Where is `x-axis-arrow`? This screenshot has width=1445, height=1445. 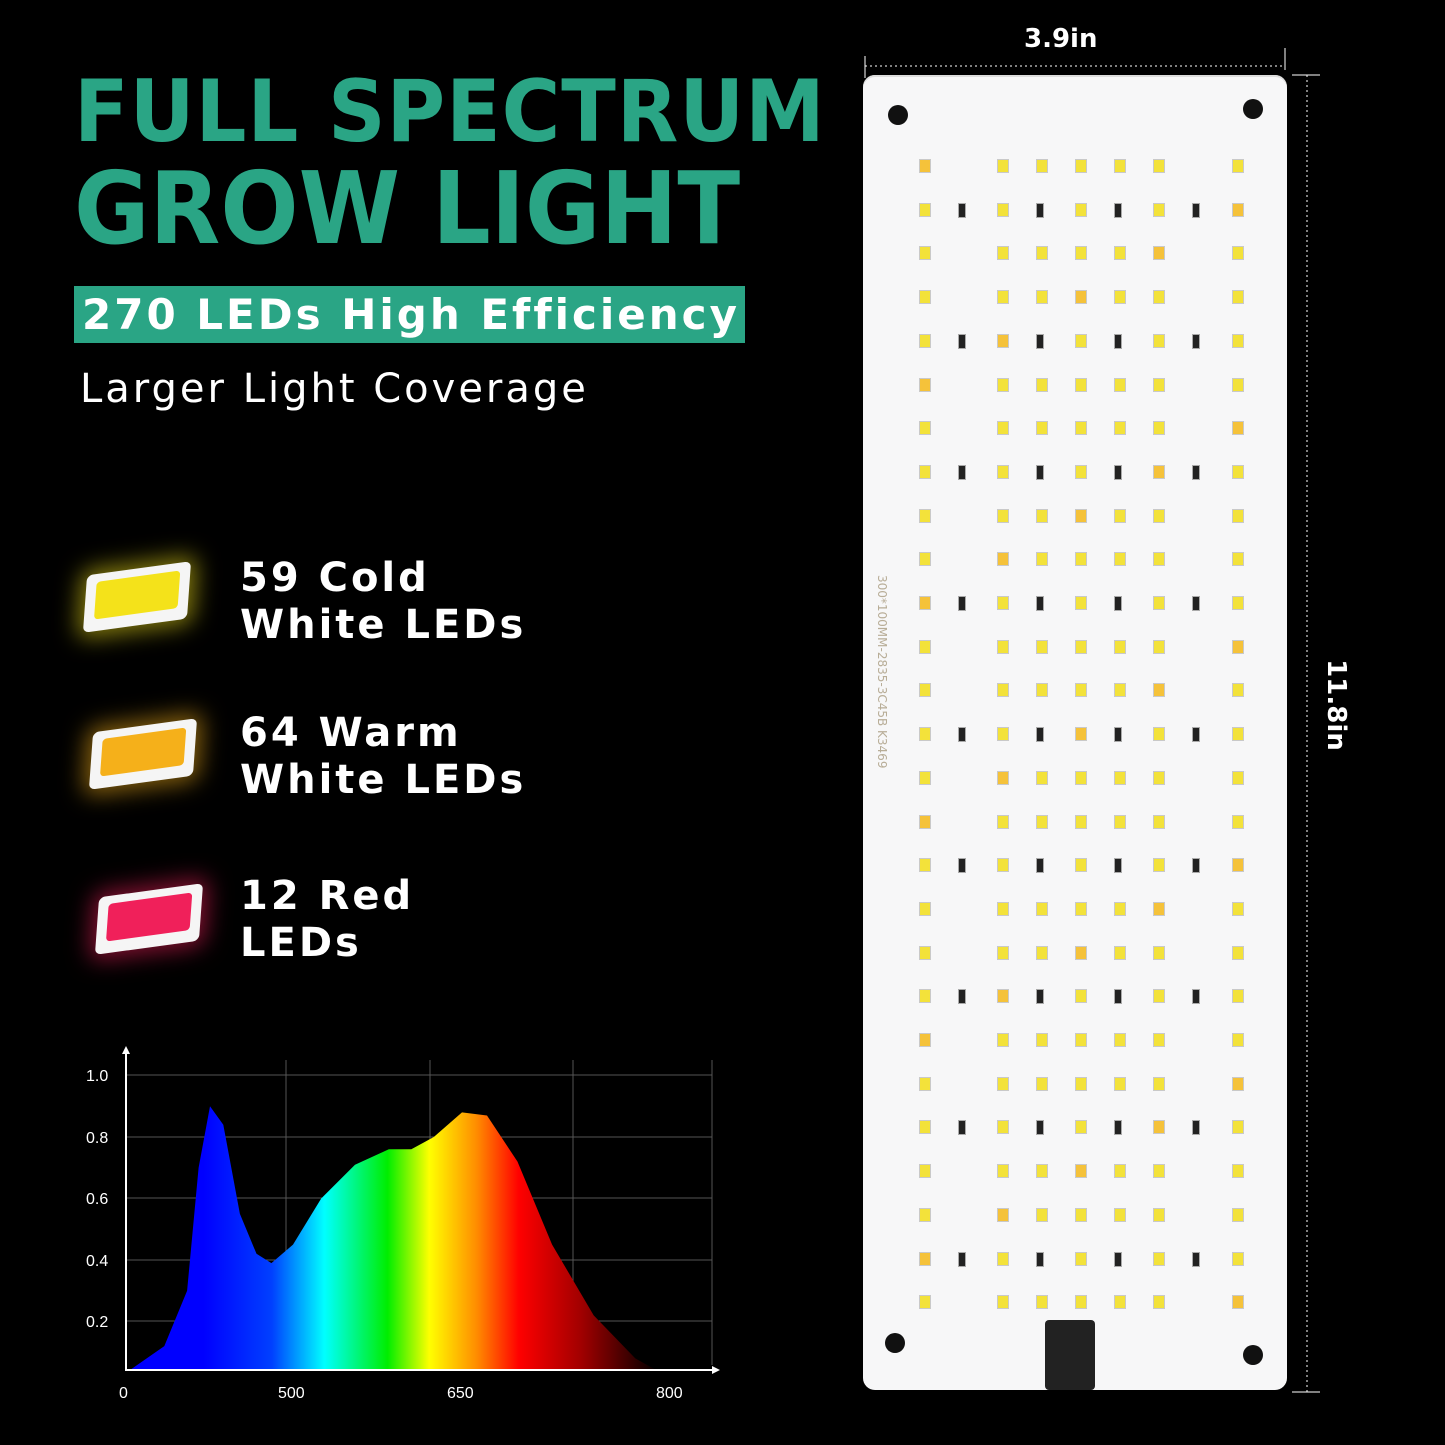
x-axis-arrow is located at coordinates (716, 1370).